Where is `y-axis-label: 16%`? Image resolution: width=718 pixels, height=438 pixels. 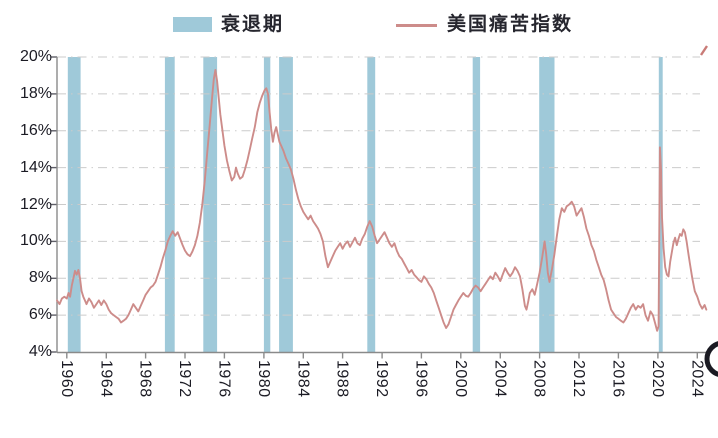
y-axis-label: 16% is located at coordinates (35, 130).